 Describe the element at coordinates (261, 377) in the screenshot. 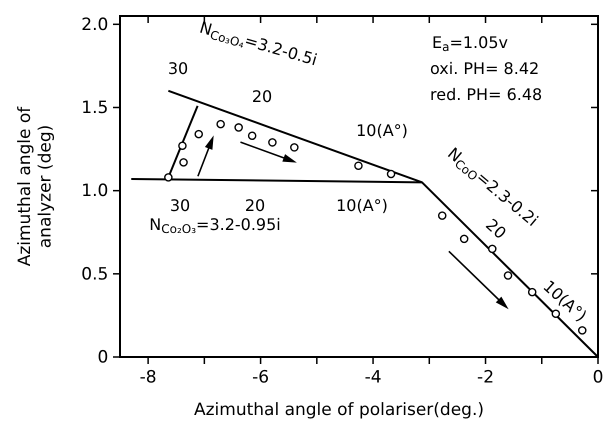

I see `x-tick-label: -6` at that location.